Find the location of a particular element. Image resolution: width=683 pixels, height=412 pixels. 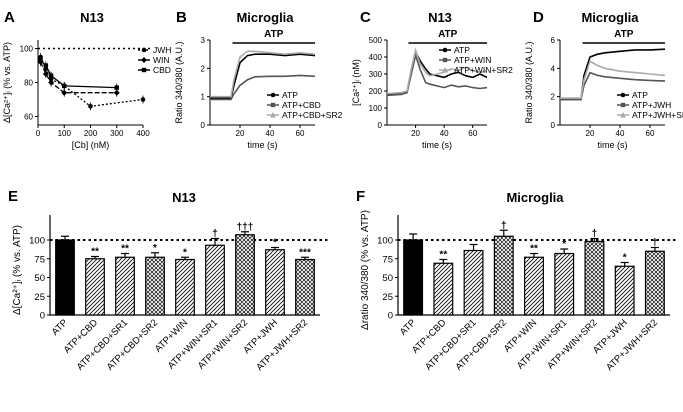

panel-label: B is located at coordinates (181, 17).